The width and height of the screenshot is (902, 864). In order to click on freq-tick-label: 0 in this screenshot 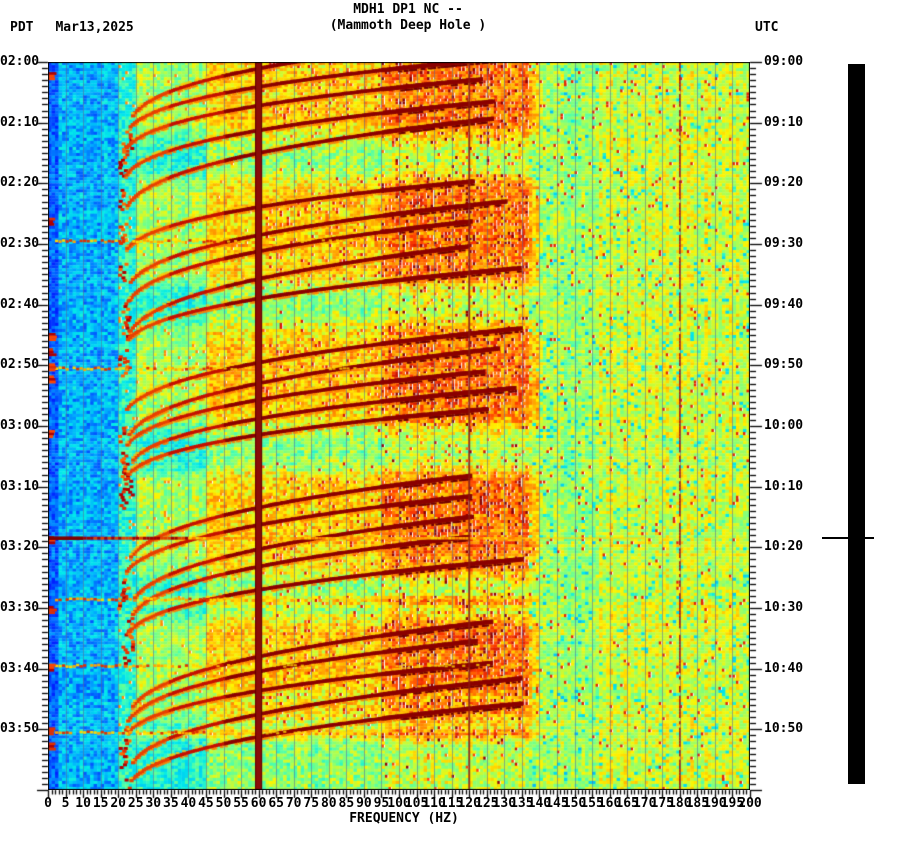, I will do `click(48, 803)`.